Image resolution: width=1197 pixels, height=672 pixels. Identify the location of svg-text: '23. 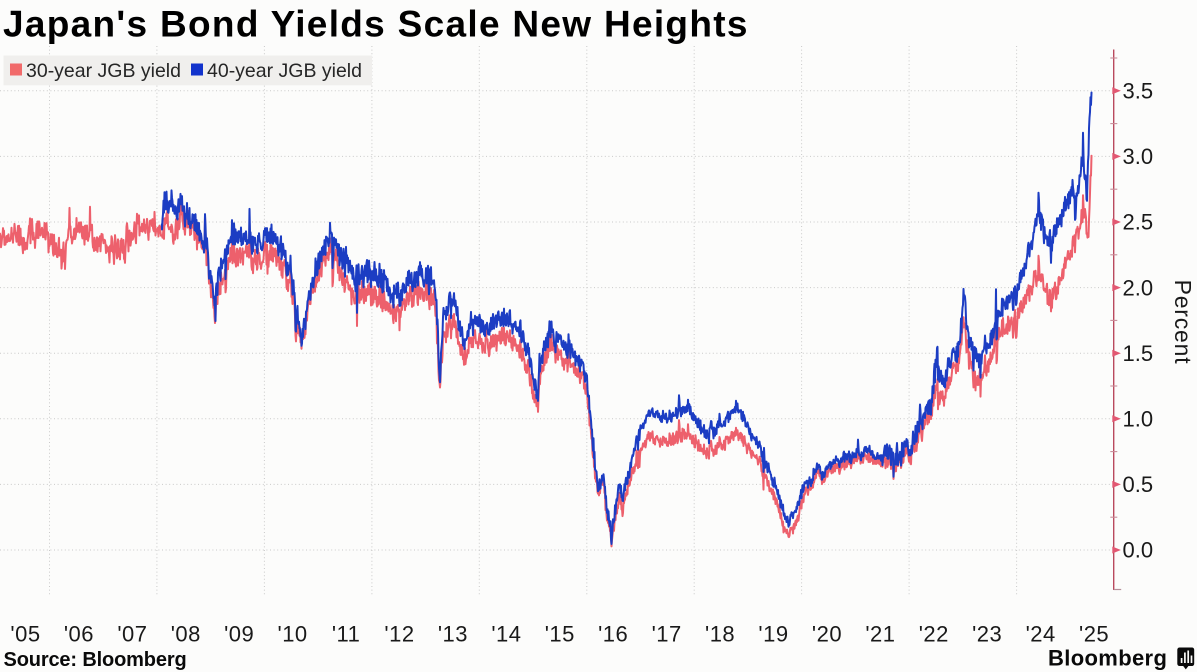
(987, 634).